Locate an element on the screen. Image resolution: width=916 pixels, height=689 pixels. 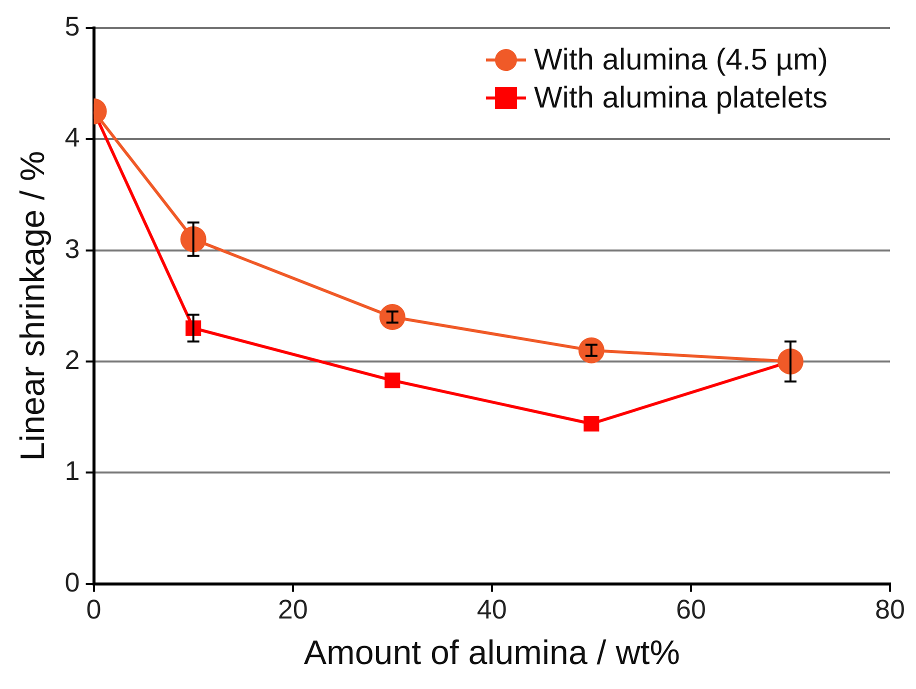
y-tick-label: 2 is located at coordinates (72, 359).